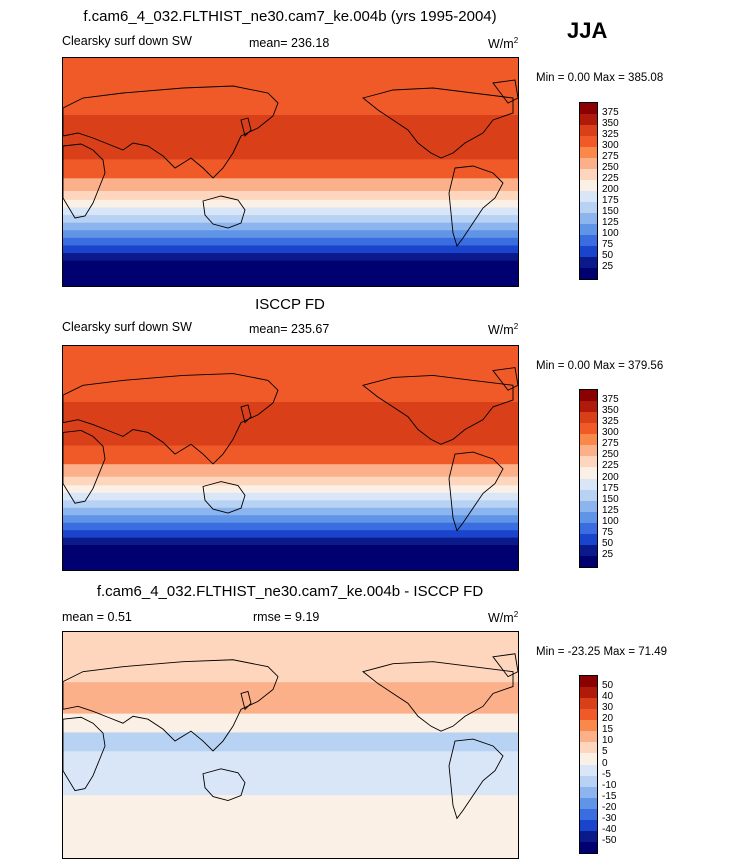 The image size is (732, 865). What do you see at coordinates (605, 752) in the screenshot?
I see `colorbar-tick-label: 5` at bounding box center [605, 752].